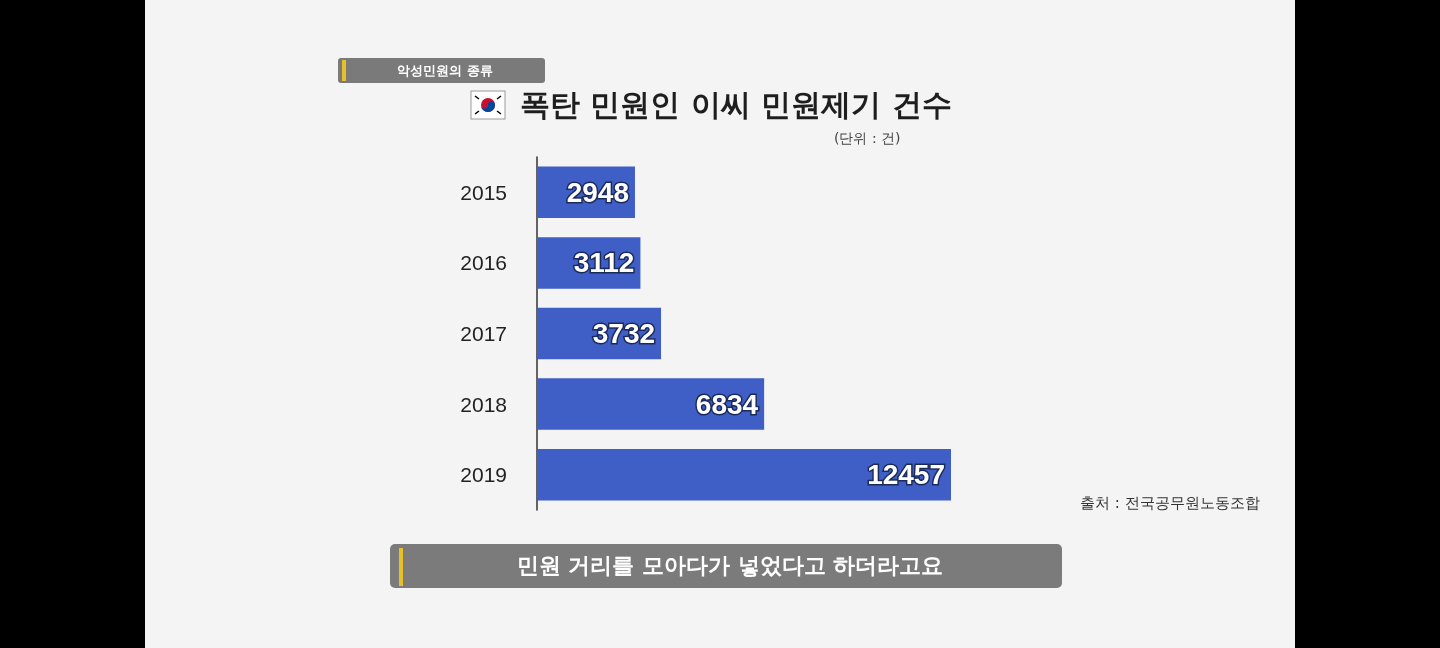 The width and height of the screenshot is (1440, 648). What do you see at coordinates (624, 333) in the screenshot?
I see `data-label: 3732` at bounding box center [624, 333].